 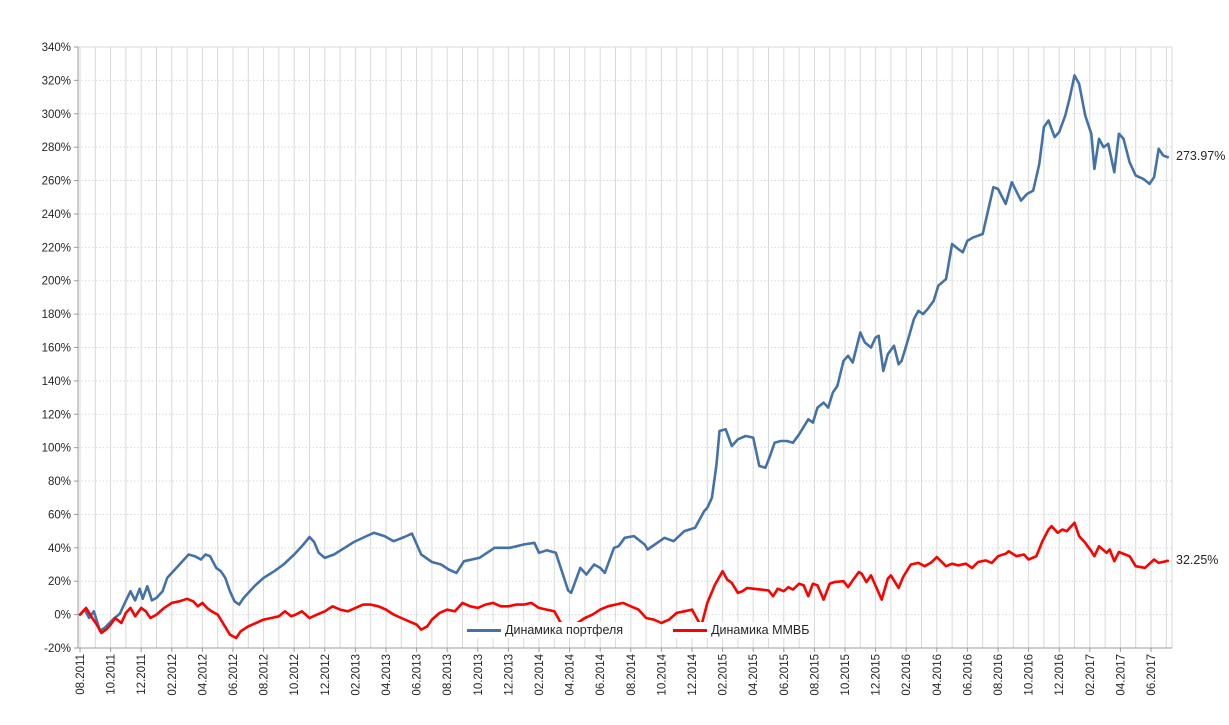 What do you see at coordinates (56, 415) in the screenshot?
I see `y-axis-tick-label: 120%` at bounding box center [56, 415].